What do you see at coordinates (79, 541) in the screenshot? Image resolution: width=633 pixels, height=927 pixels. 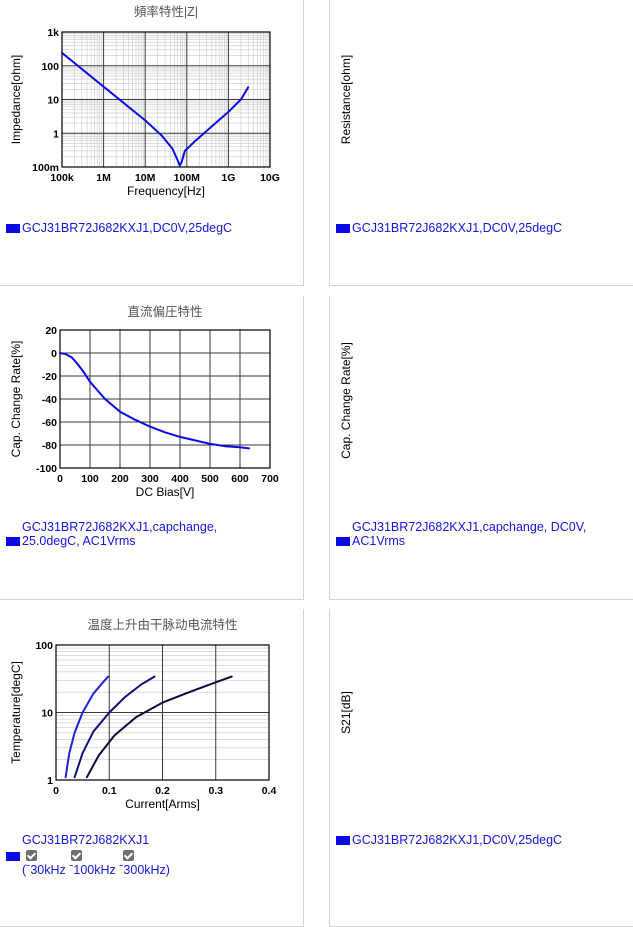 I see `legend-text-line2: 25.0degC, AC1Vrms` at bounding box center [79, 541].